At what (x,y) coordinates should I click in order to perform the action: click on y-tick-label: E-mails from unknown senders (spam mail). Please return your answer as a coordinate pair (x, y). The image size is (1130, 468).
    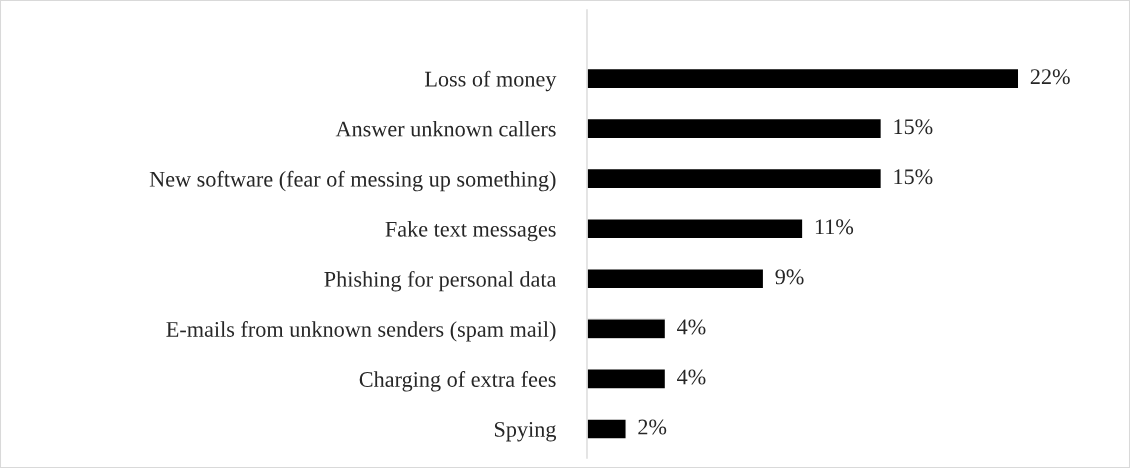
    Looking at the image, I should click on (361, 331).